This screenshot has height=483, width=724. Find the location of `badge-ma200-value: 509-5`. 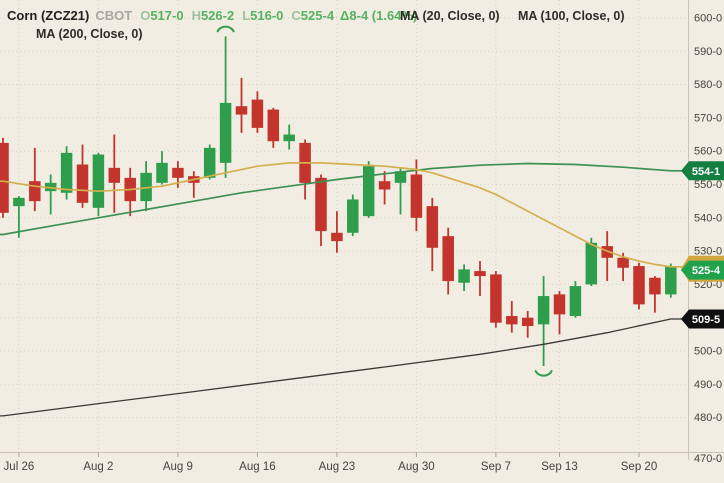

badge-ma200-value: 509-5 is located at coordinates (706, 320).